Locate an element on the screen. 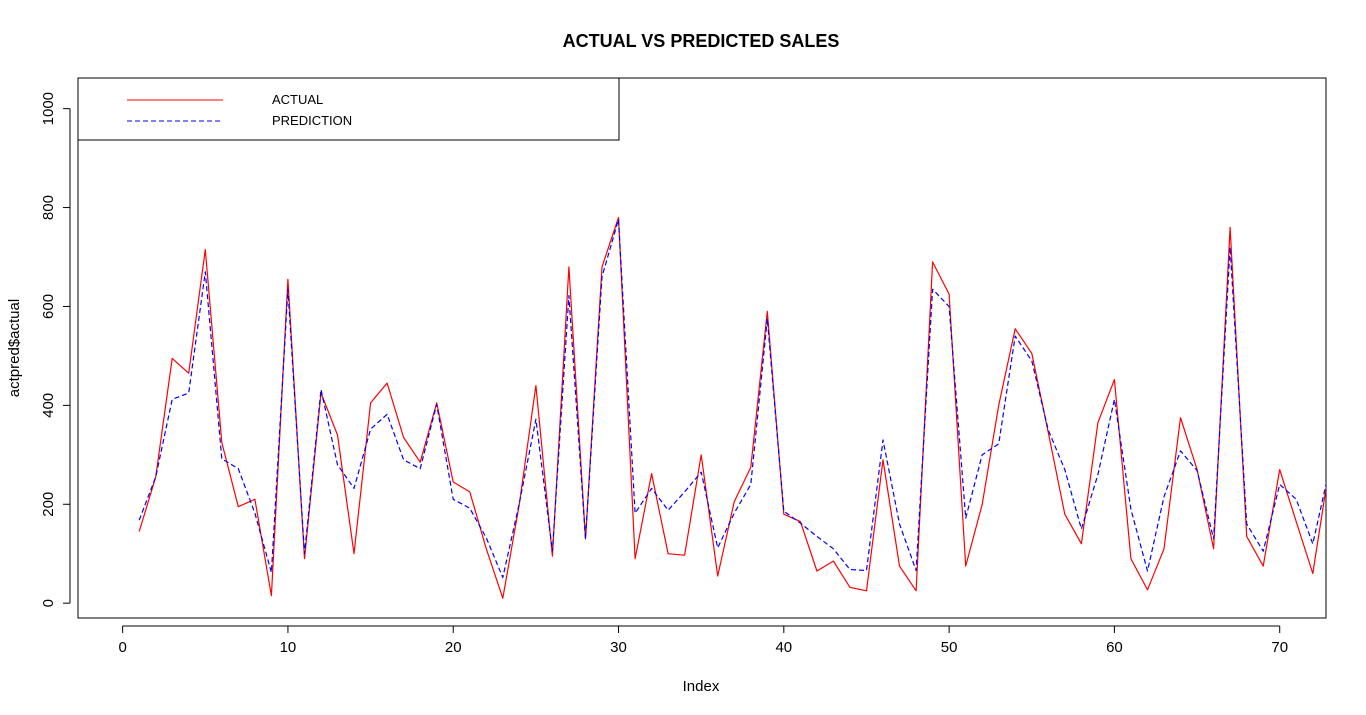 The image size is (1366, 715). legend: ACTUAL PREDICTION is located at coordinates (348, 109).